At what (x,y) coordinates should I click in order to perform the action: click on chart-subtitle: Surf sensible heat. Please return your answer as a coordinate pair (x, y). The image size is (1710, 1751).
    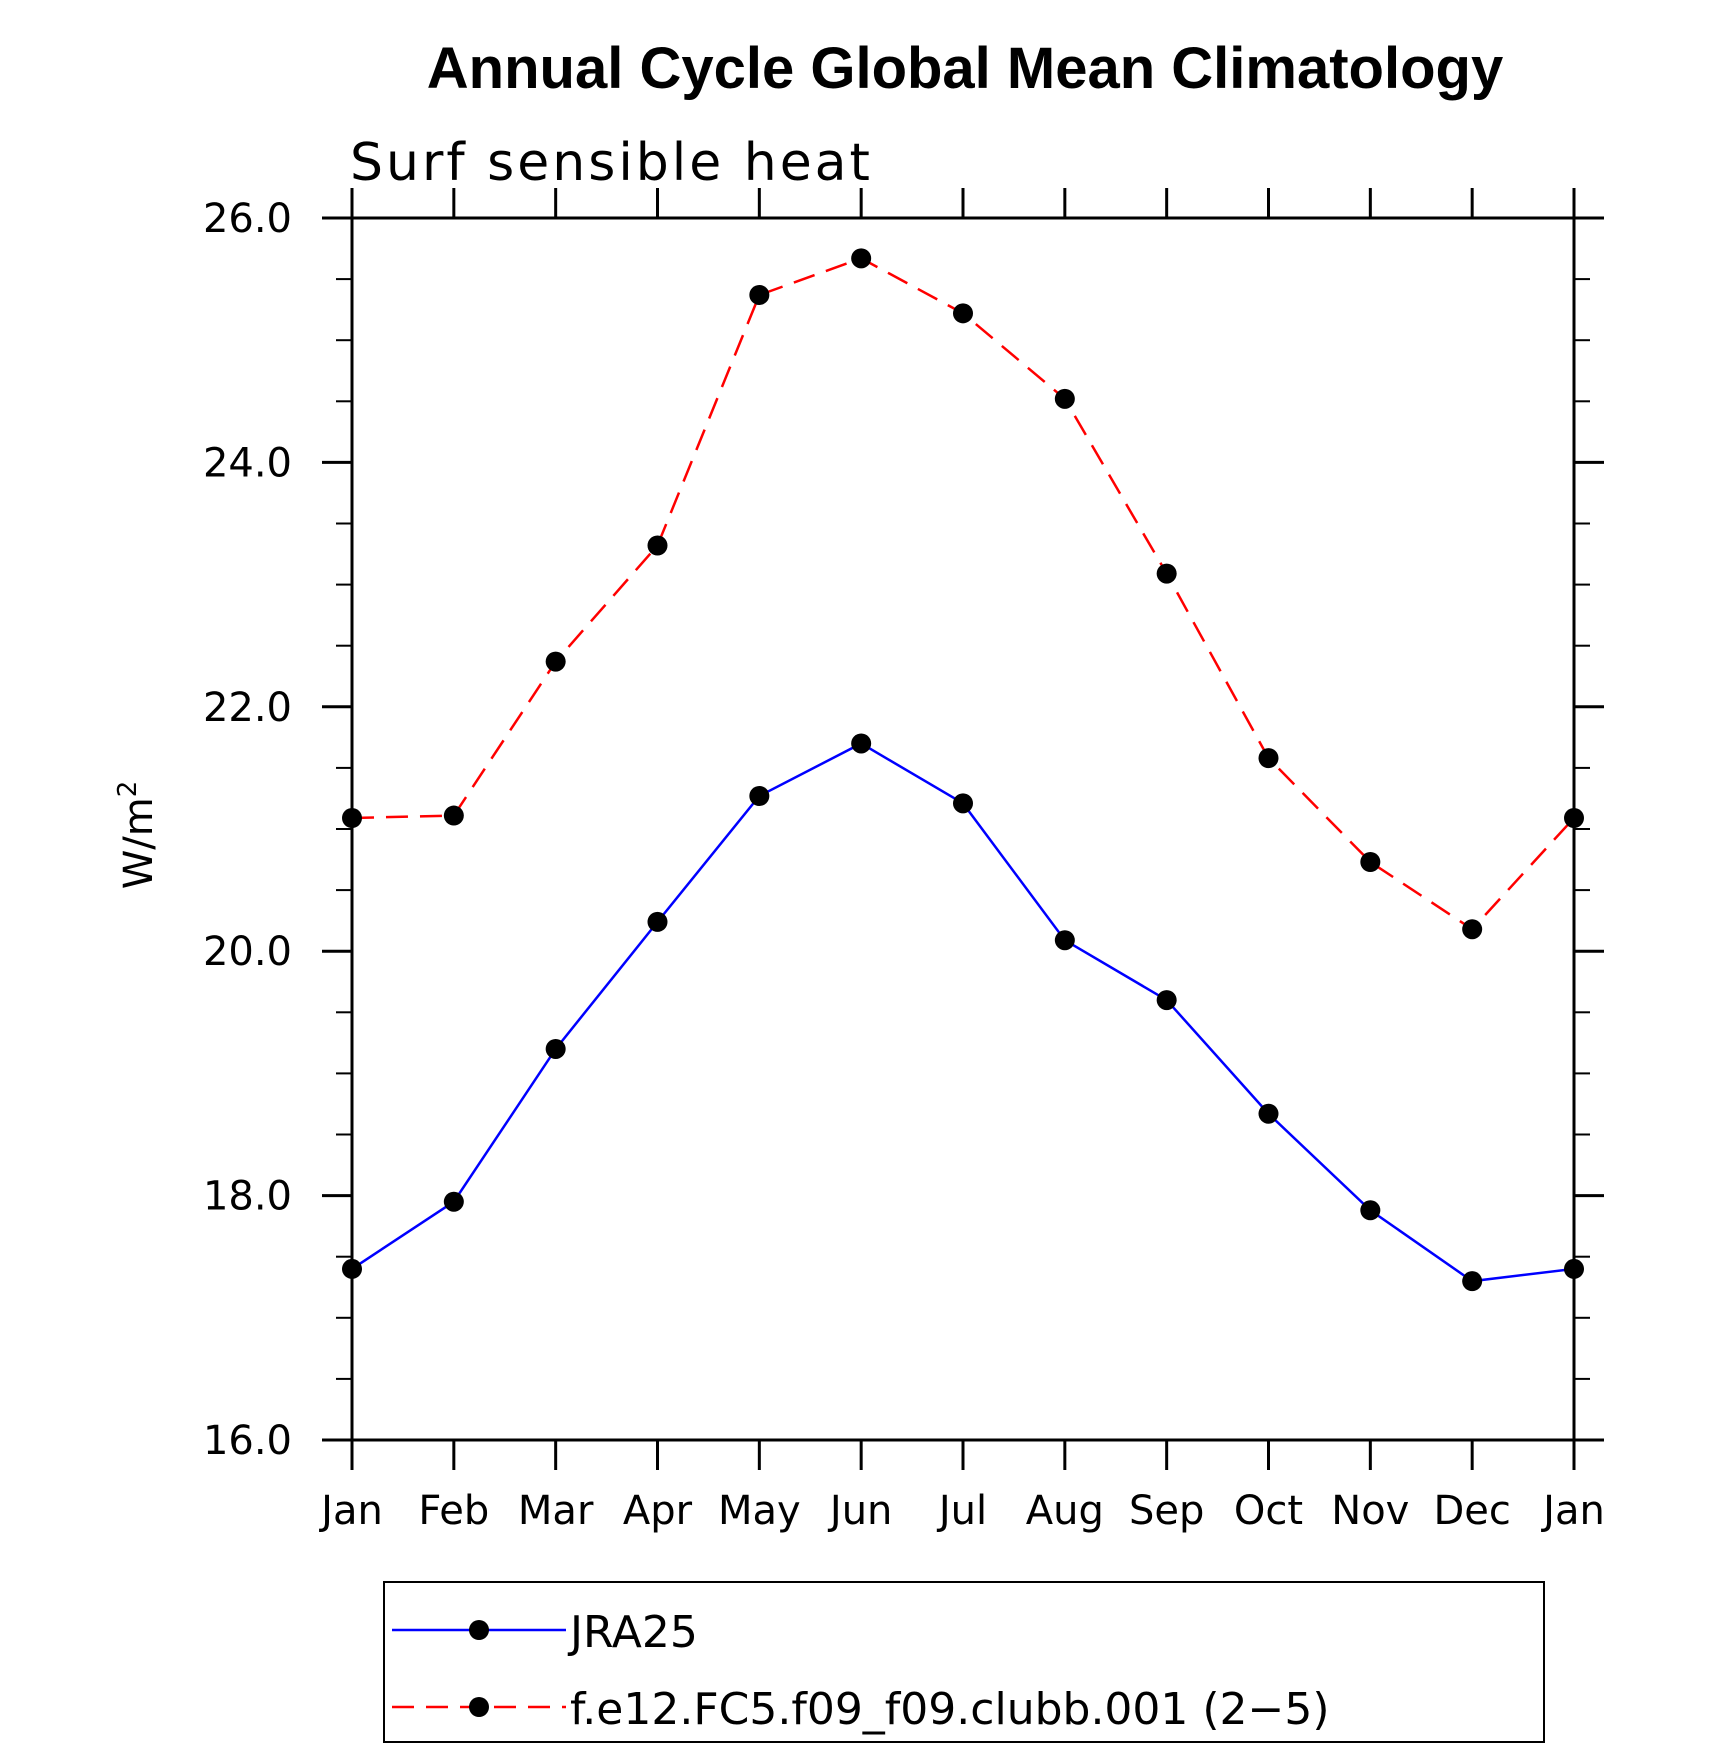
    Looking at the image, I should click on (611, 163).